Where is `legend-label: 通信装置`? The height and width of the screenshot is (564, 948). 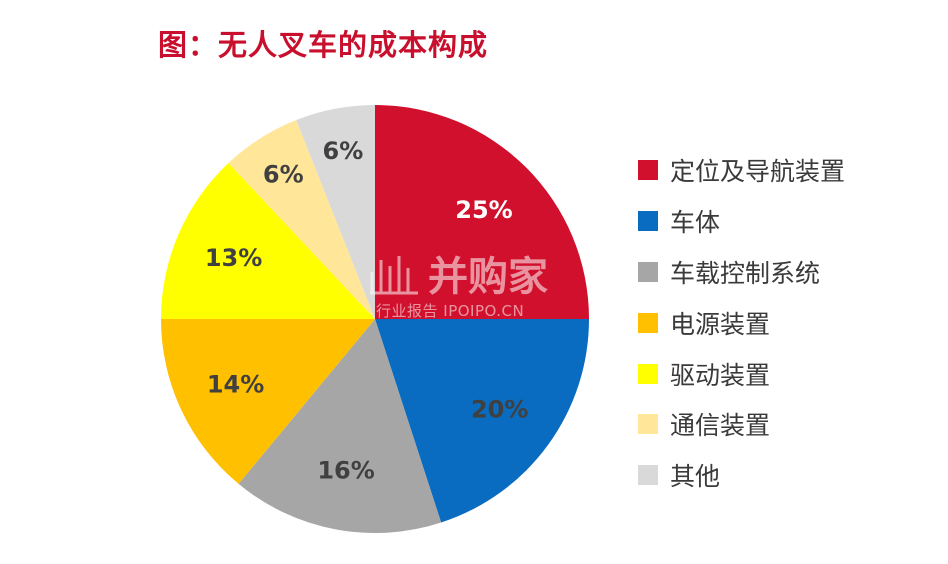 legend-label: 通信装置 is located at coordinates (720, 426).